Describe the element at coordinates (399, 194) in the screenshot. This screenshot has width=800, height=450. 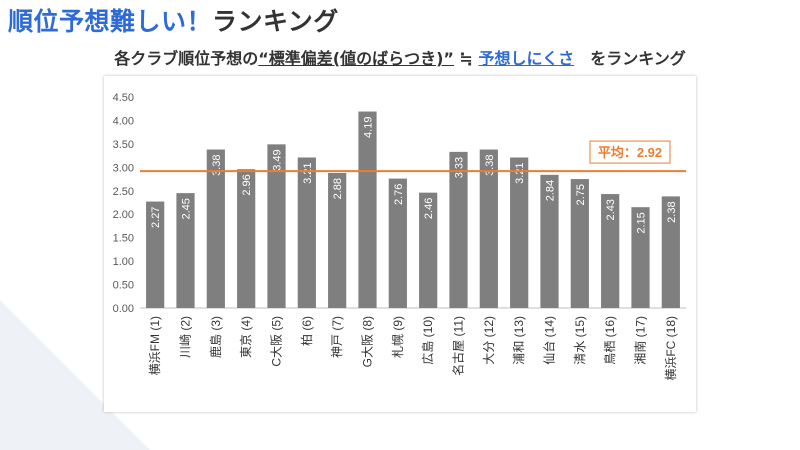
I see `bar-value-label: 2.76` at that location.